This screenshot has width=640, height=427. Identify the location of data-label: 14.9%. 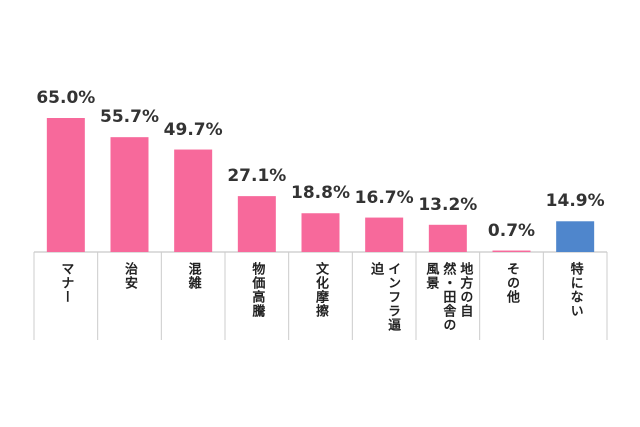
(575, 201).